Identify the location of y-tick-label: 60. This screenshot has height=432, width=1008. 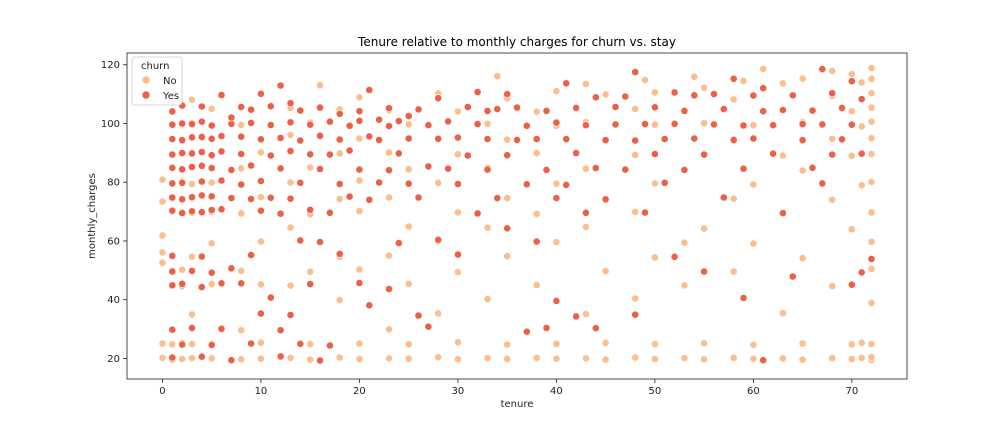
(113, 241).